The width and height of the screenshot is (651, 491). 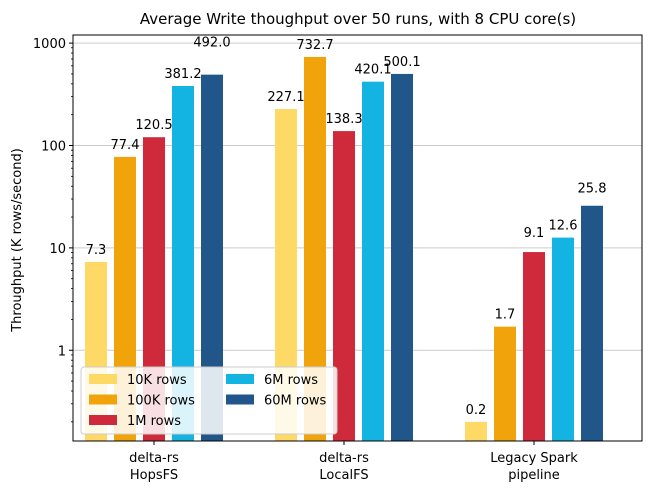 What do you see at coordinates (343, 119) in the screenshot?
I see `data-label: 138.3` at bounding box center [343, 119].